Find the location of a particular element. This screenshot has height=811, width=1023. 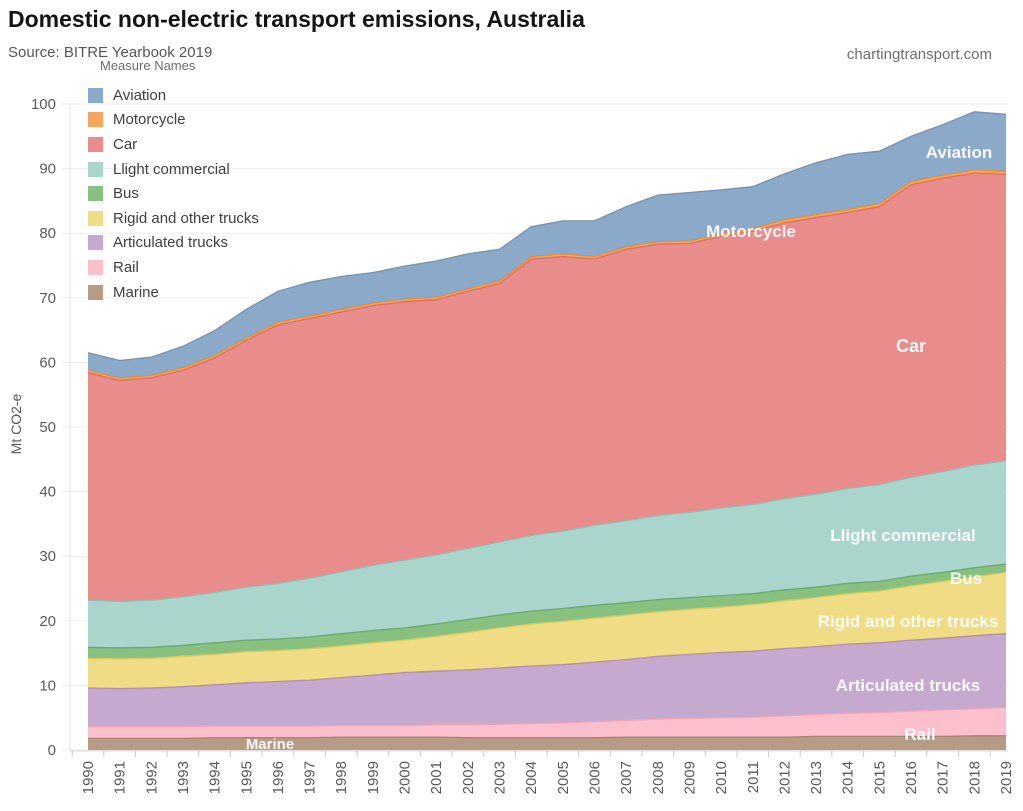

x-tick-label: 2011 is located at coordinates (753, 777).